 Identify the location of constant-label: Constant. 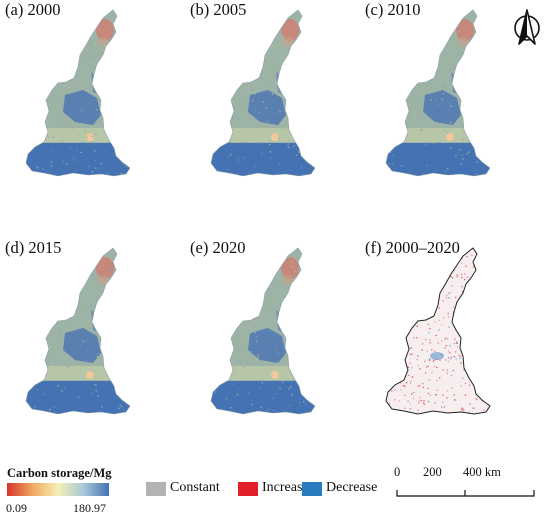
(195, 487).